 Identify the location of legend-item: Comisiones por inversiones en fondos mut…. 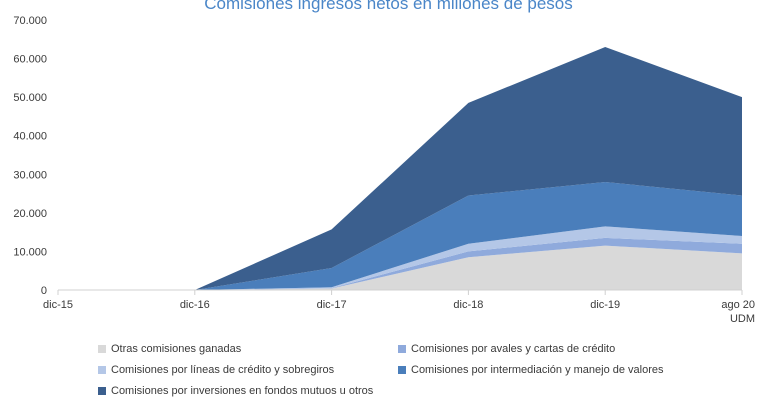
(235, 391).